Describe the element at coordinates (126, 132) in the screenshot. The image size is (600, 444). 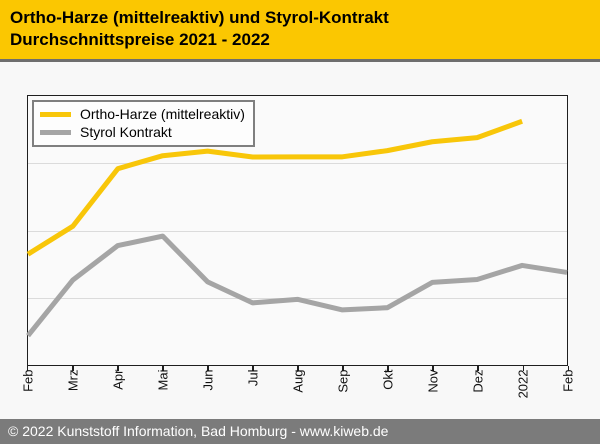
I see `legend-label: Styrol Kontrakt` at that location.